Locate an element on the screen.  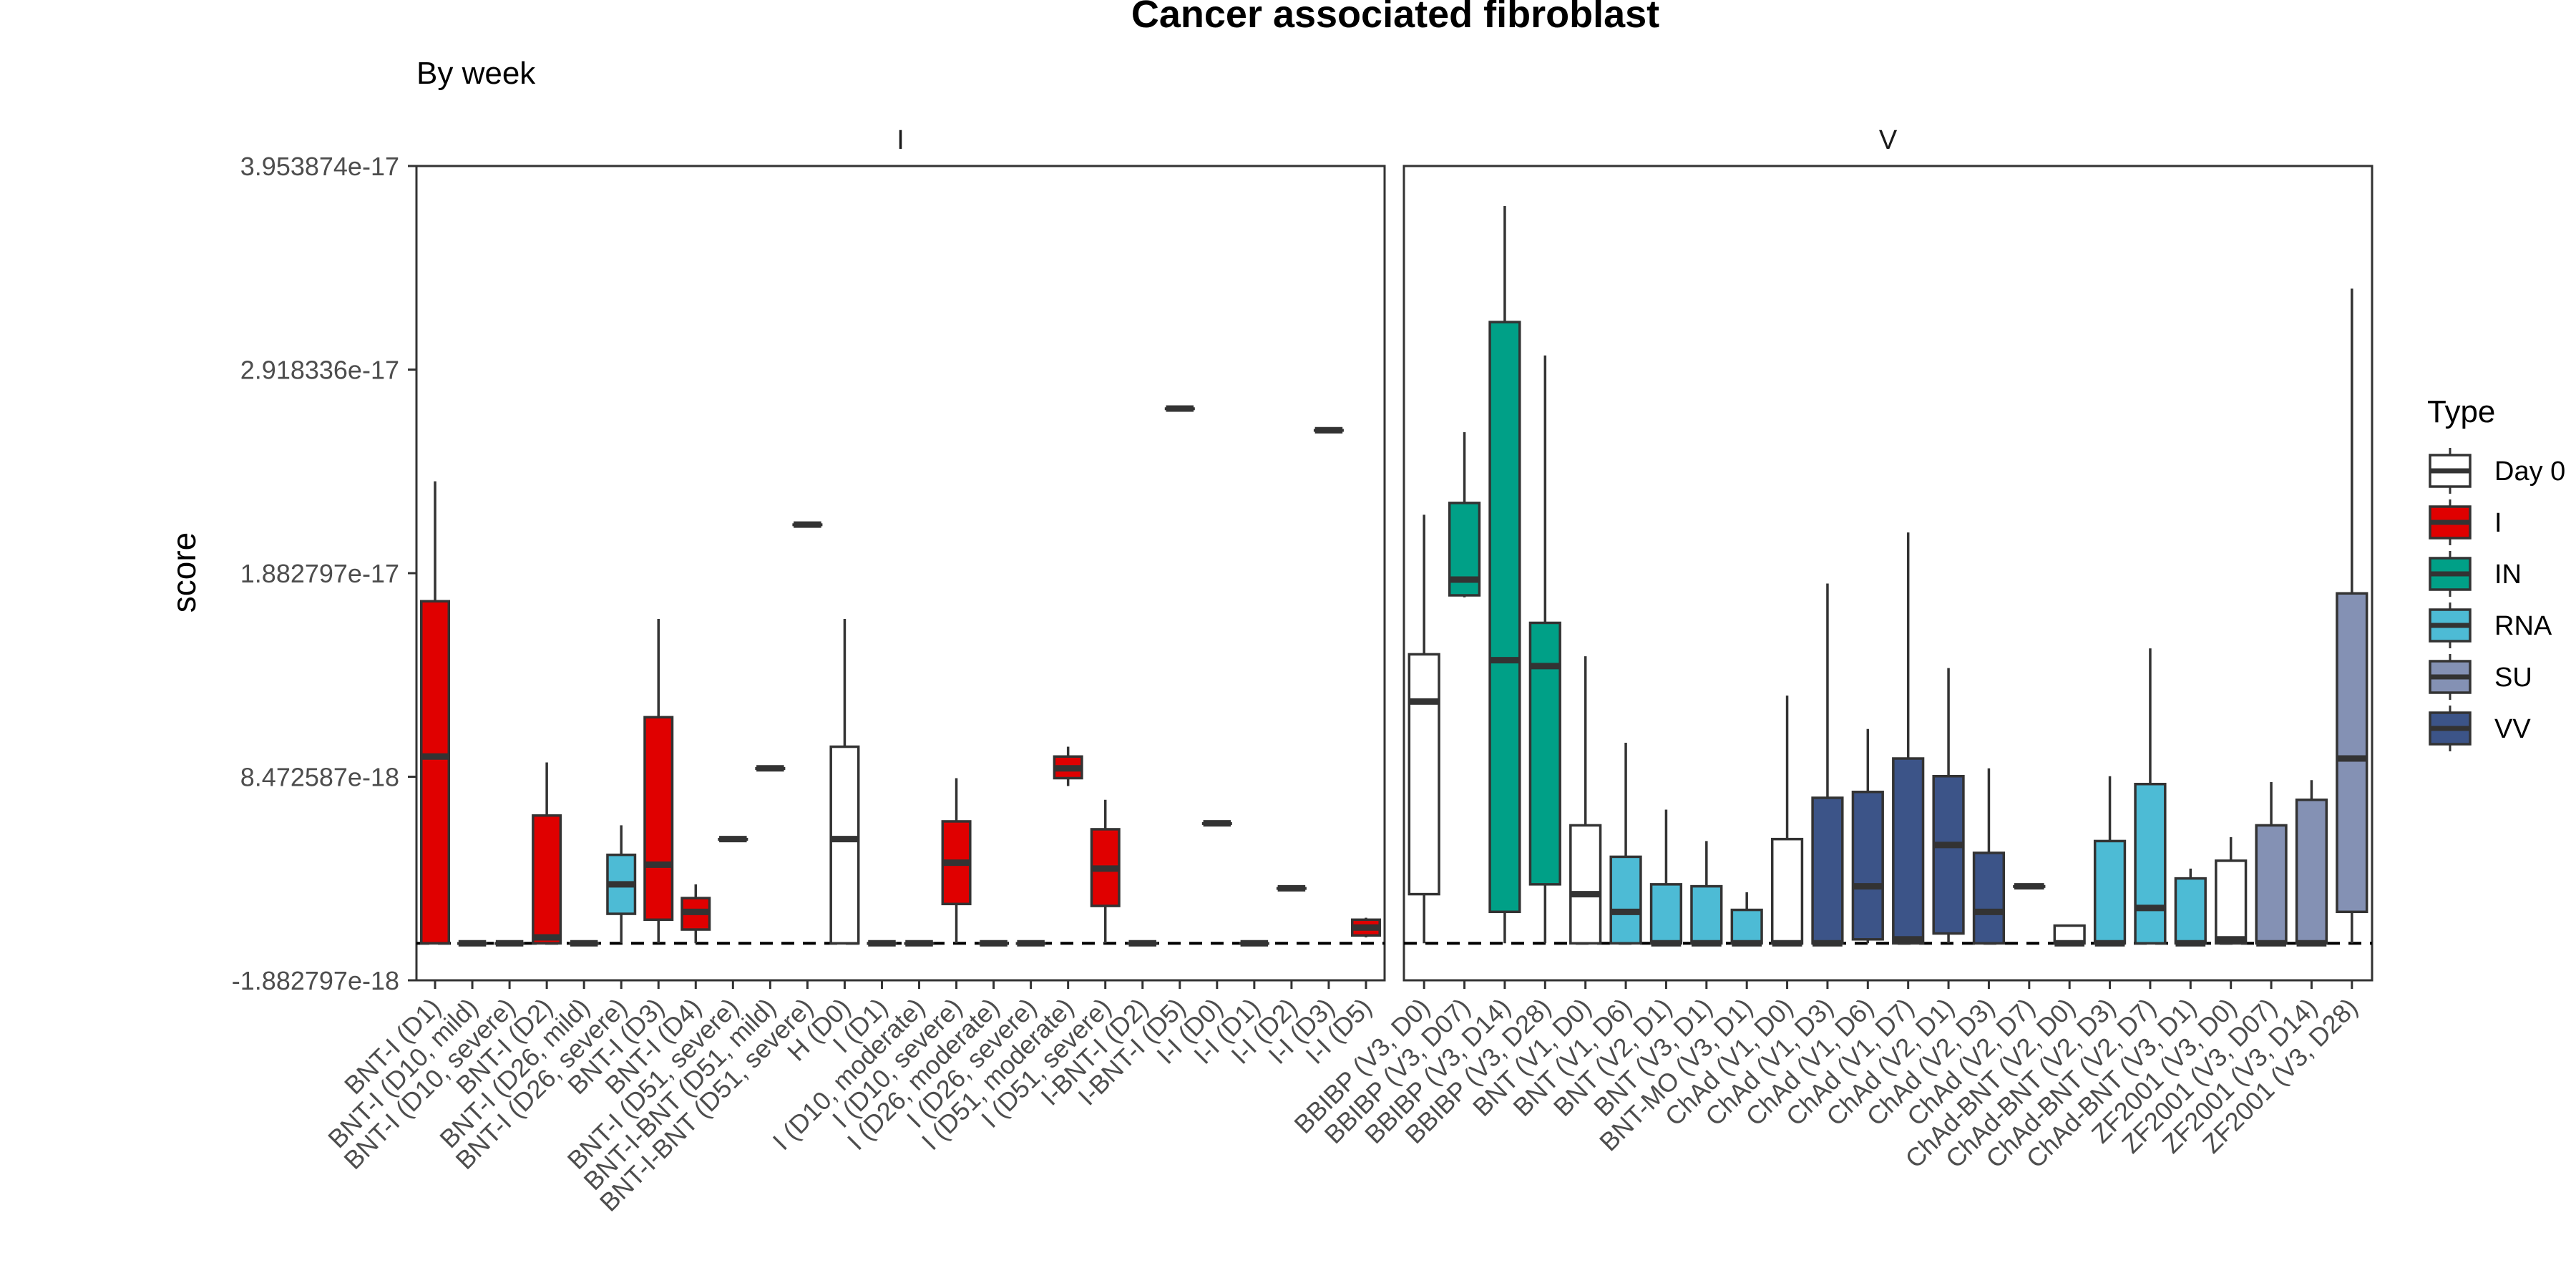
legend-title: Type is located at coordinates (2461, 411).